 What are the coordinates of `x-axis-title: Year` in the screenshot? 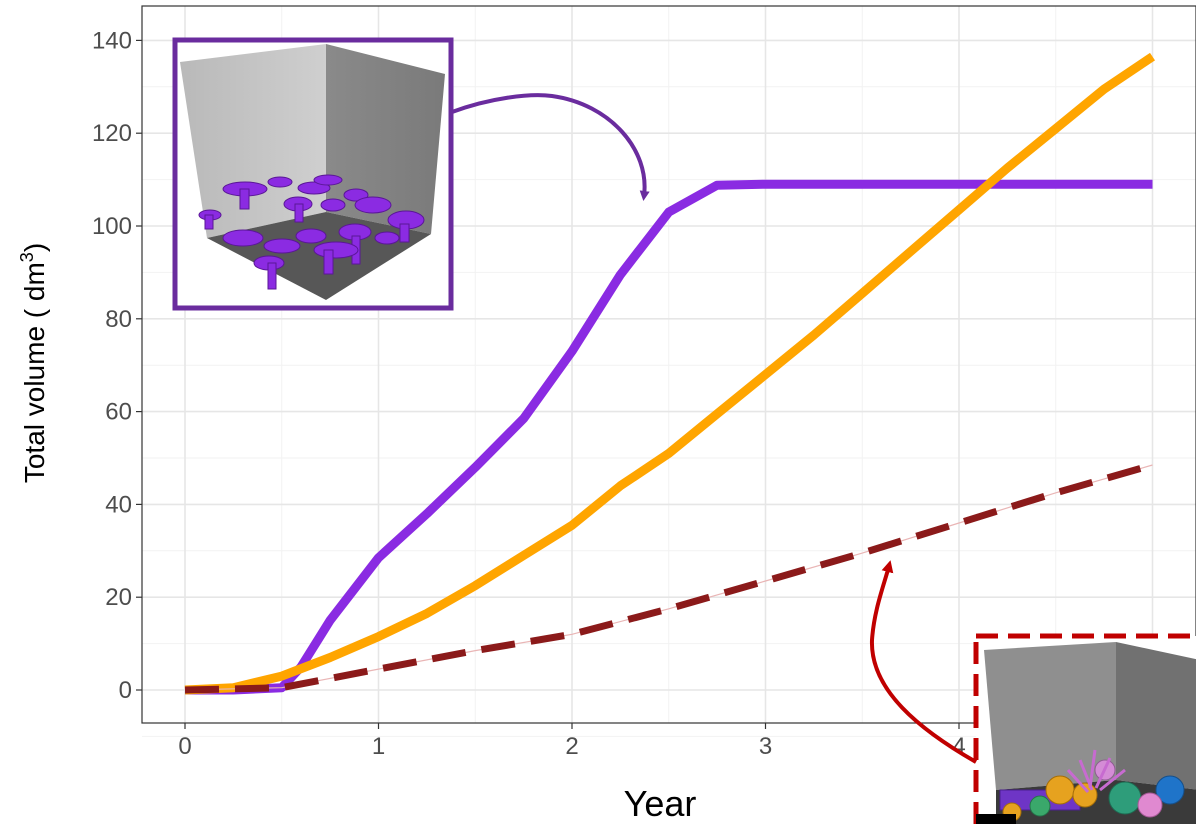 It's located at (660, 803).